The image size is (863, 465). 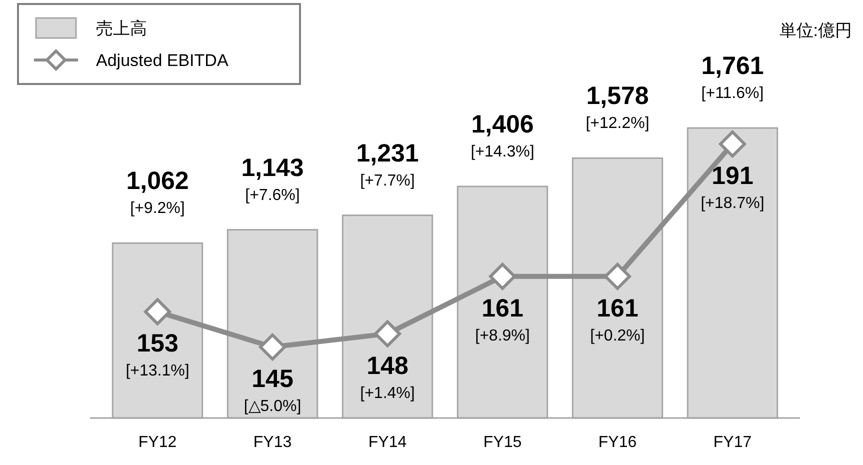 What do you see at coordinates (617, 442) in the screenshot?
I see `x-tick-label: FY16` at bounding box center [617, 442].